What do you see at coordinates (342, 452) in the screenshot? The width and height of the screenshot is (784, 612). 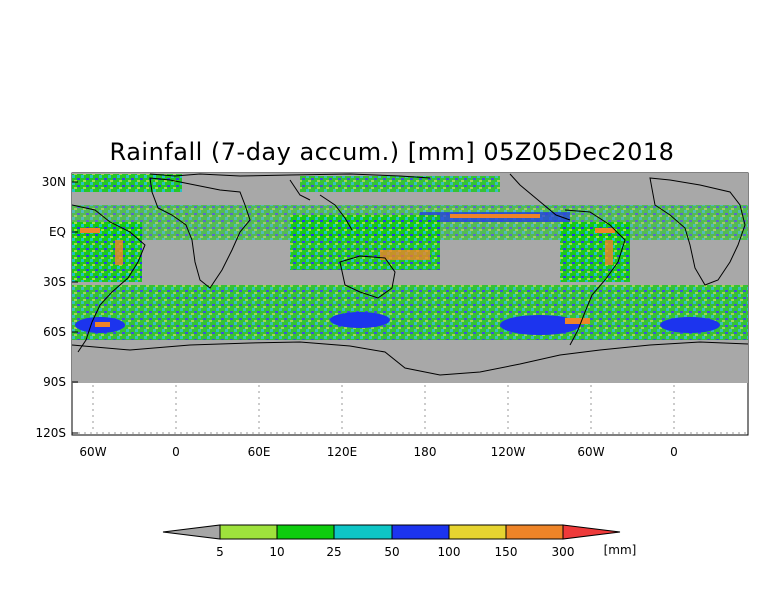 I see `lon-label-120e: 120E` at bounding box center [342, 452].